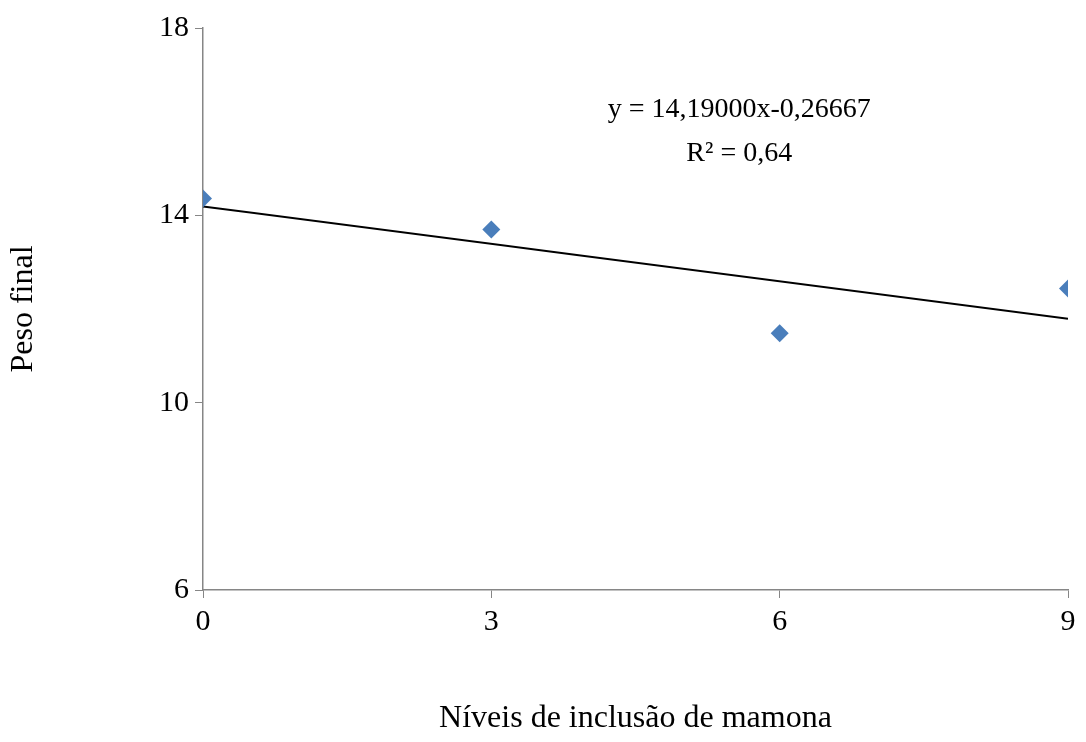 The height and width of the screenshot is (742, 1086). Describe the element at coordinates (174, 213) in the screenshot. I see `y-tick-label: 14` at that location.